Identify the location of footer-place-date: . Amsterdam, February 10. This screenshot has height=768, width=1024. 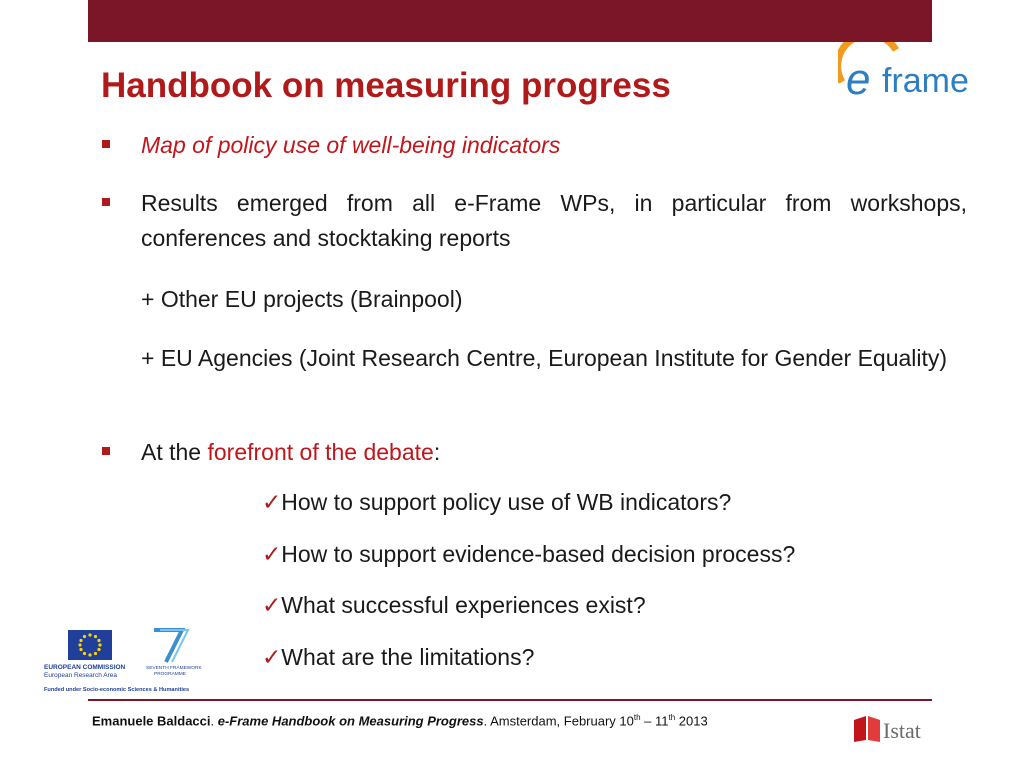
(558, 721).